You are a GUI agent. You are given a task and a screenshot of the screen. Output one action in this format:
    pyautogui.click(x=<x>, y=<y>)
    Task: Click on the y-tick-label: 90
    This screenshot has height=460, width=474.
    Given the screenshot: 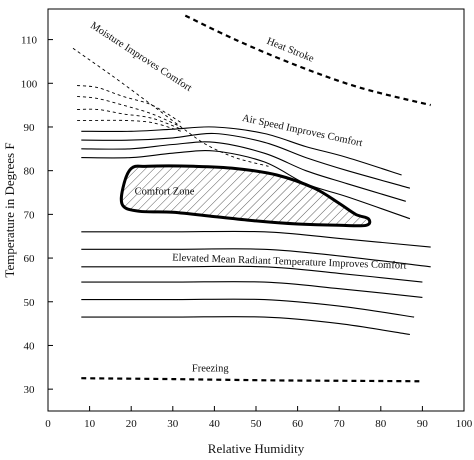 What is the action you would take?
    pyautogui.click(x=30, y=128)
    